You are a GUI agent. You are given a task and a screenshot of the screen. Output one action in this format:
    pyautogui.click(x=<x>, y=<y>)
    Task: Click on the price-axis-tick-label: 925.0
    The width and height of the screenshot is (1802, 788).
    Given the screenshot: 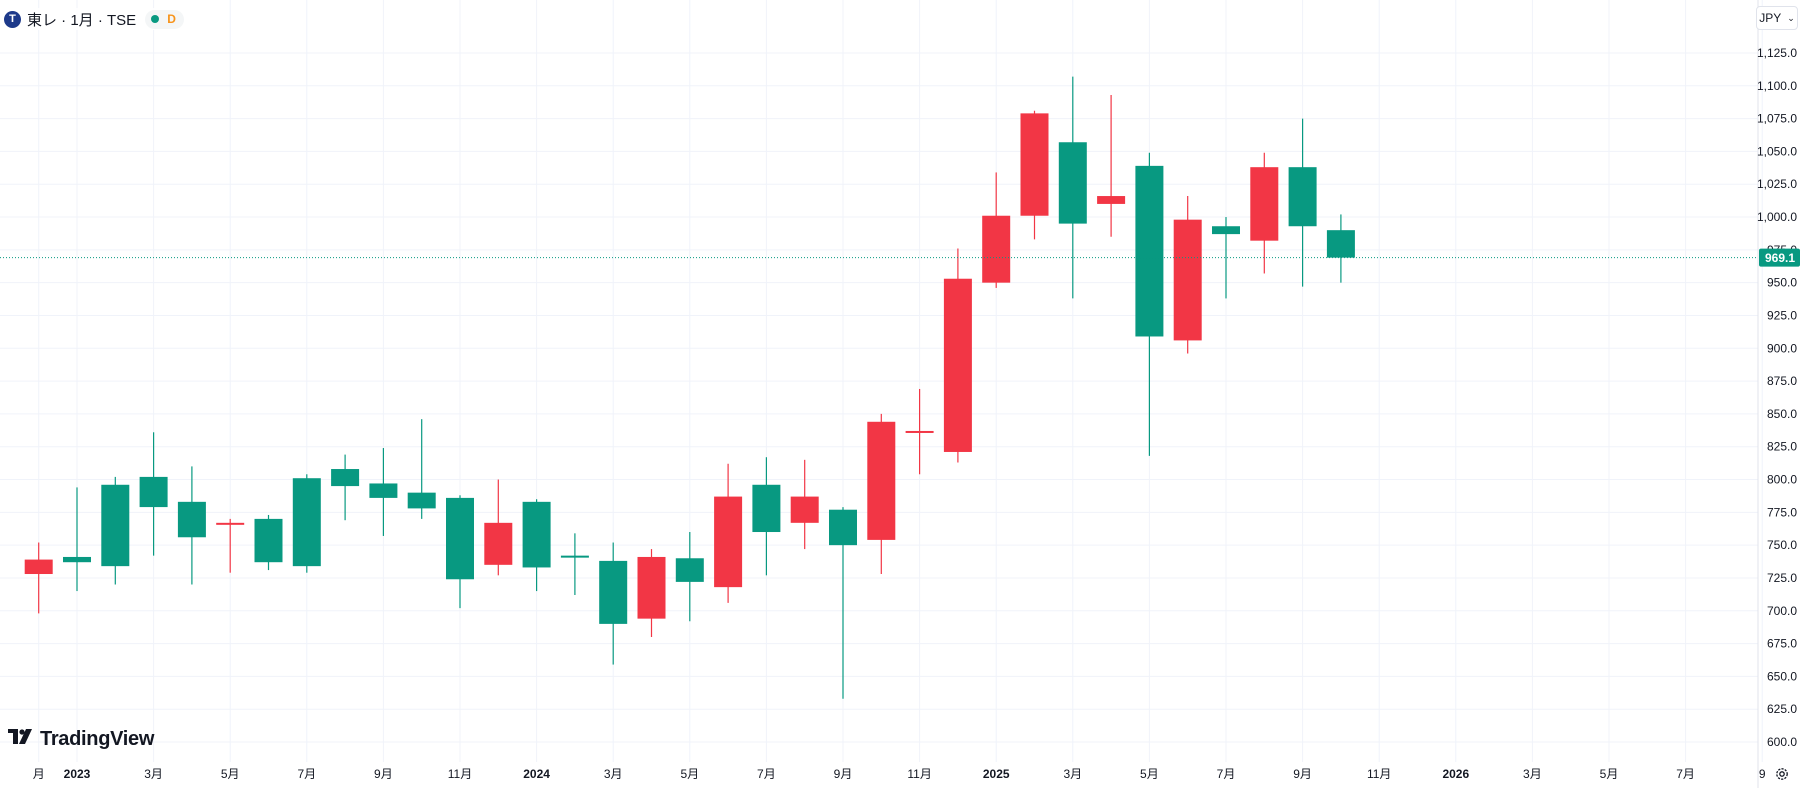 What is the action you would take?
    pyautogui.click(x=1782, y=315)
    